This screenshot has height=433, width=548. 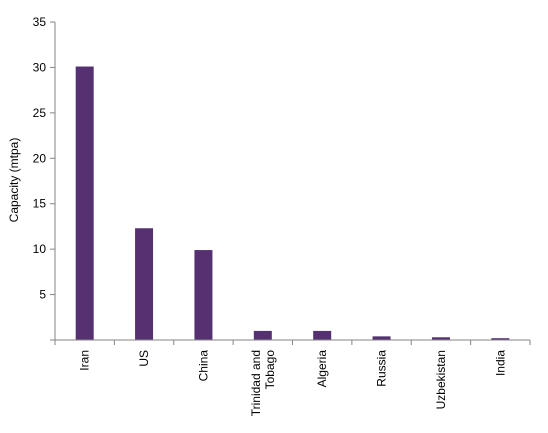 I want to click on x-tick-label: Iran, so click(x=85, y=360).